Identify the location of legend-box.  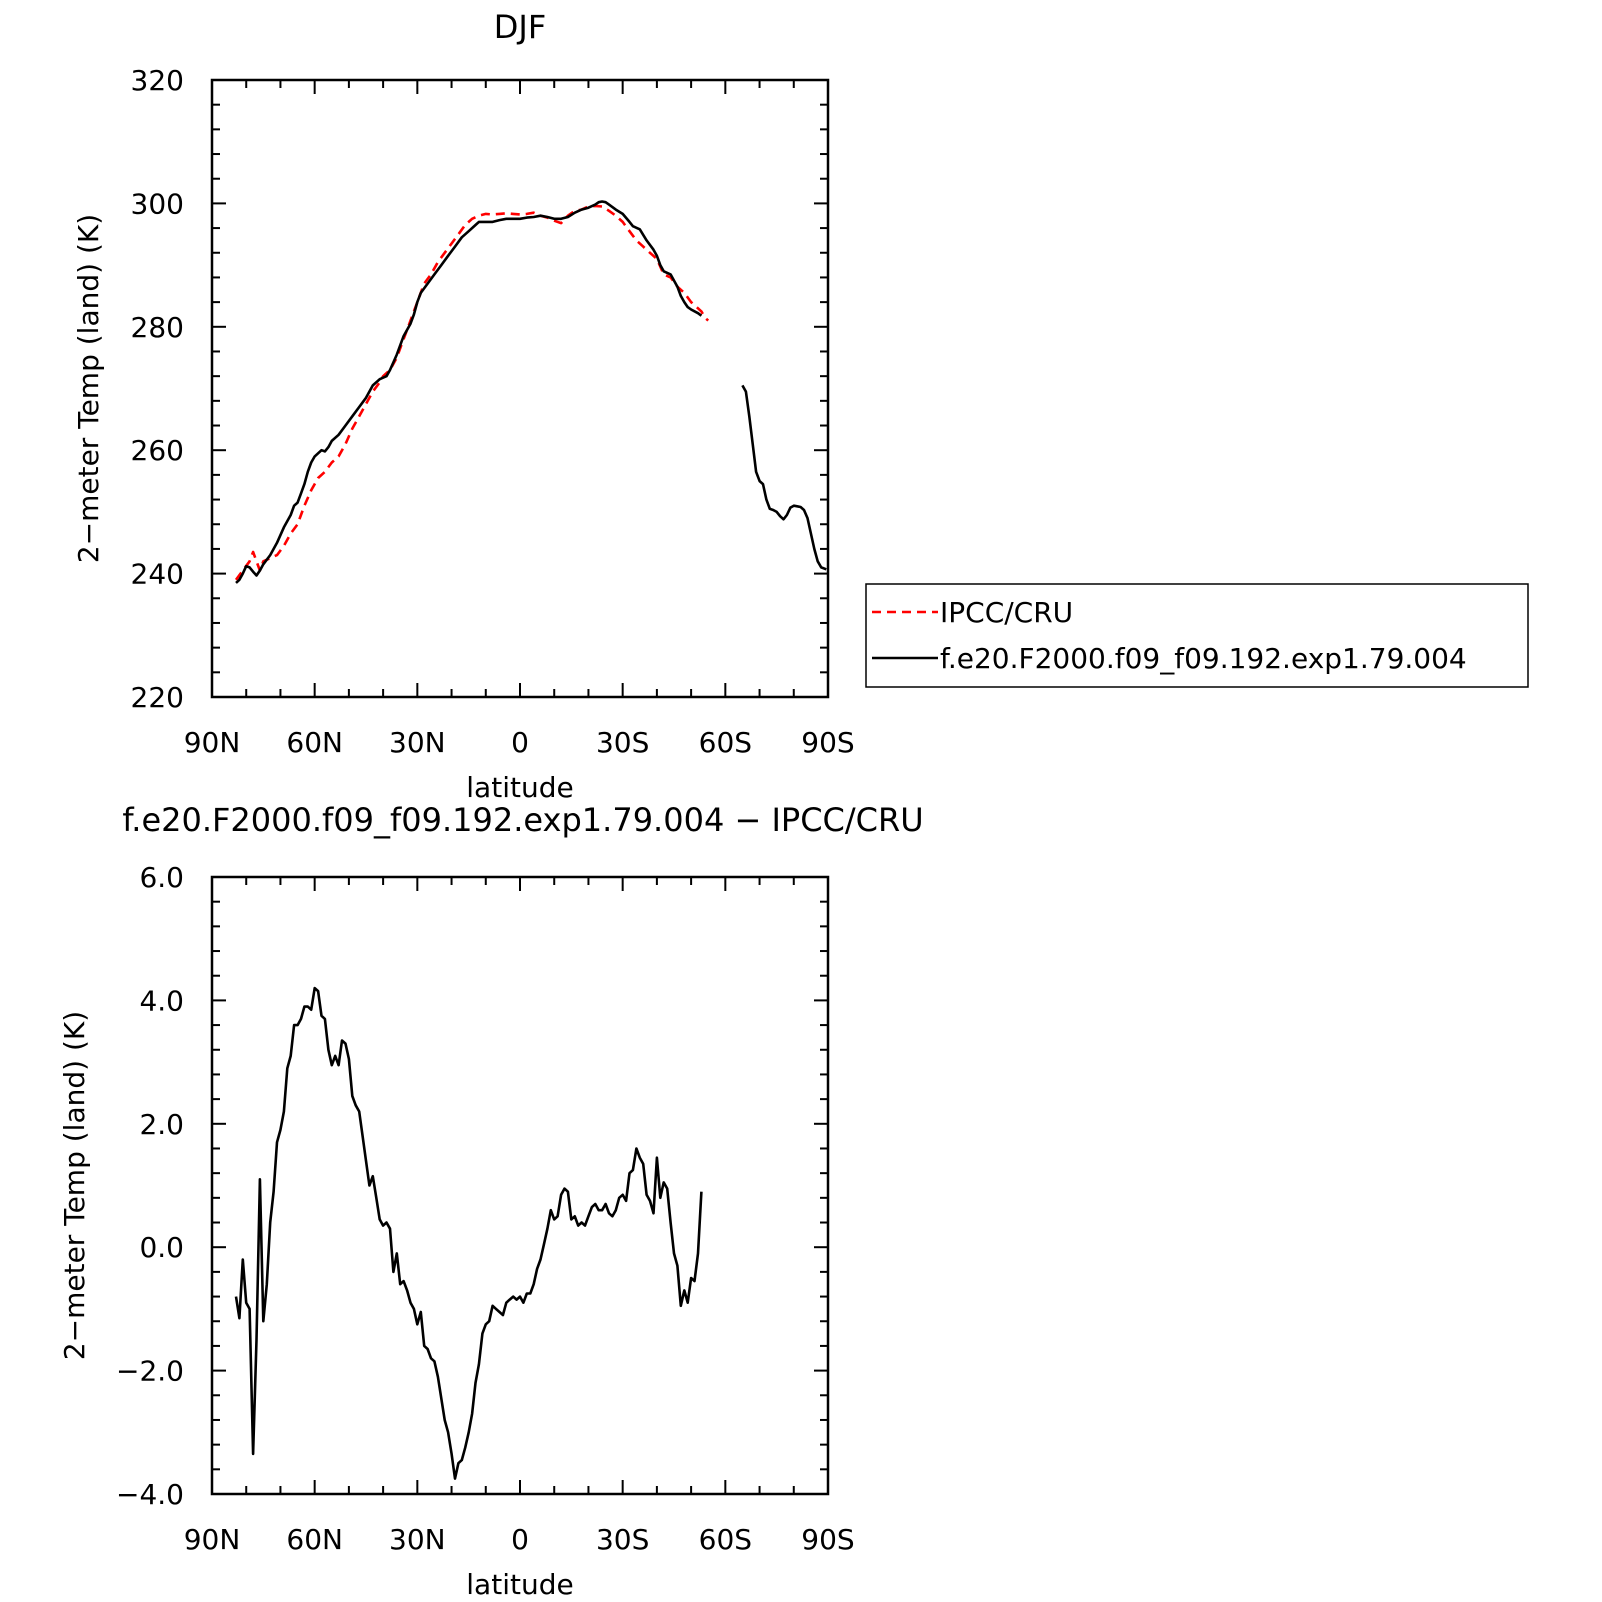
(1197, 635).